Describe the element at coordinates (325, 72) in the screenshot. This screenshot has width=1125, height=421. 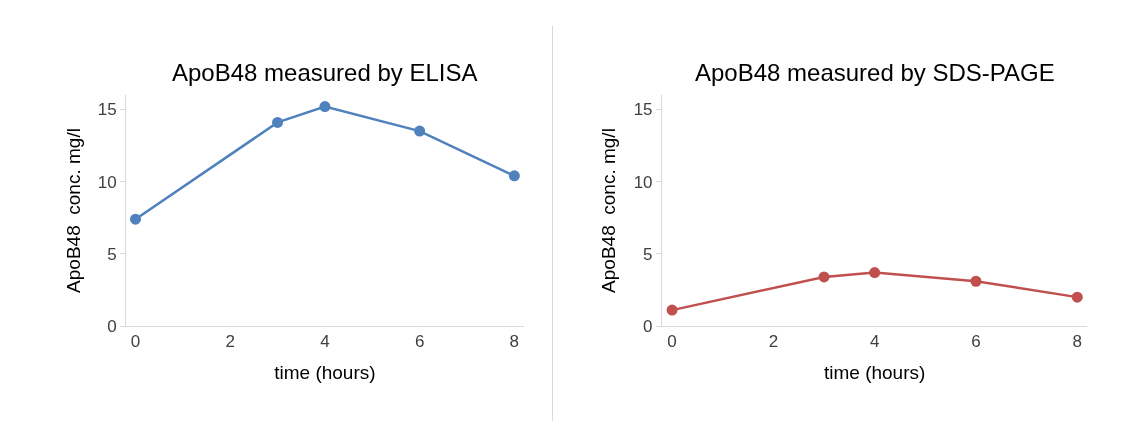
I see `chart-title: ApoB48 measured by ELISA` at that location.